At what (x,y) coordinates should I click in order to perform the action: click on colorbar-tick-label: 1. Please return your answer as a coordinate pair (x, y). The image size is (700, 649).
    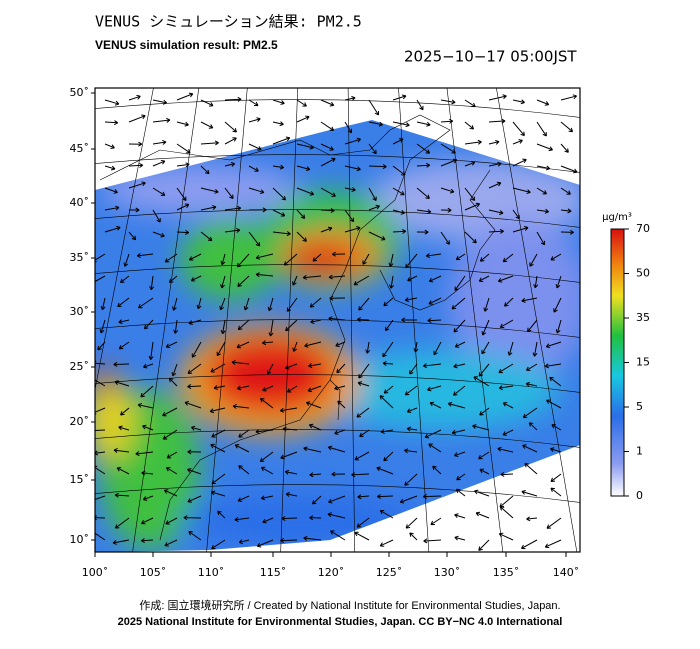
    Looking at the image, I should click on (639, 451).